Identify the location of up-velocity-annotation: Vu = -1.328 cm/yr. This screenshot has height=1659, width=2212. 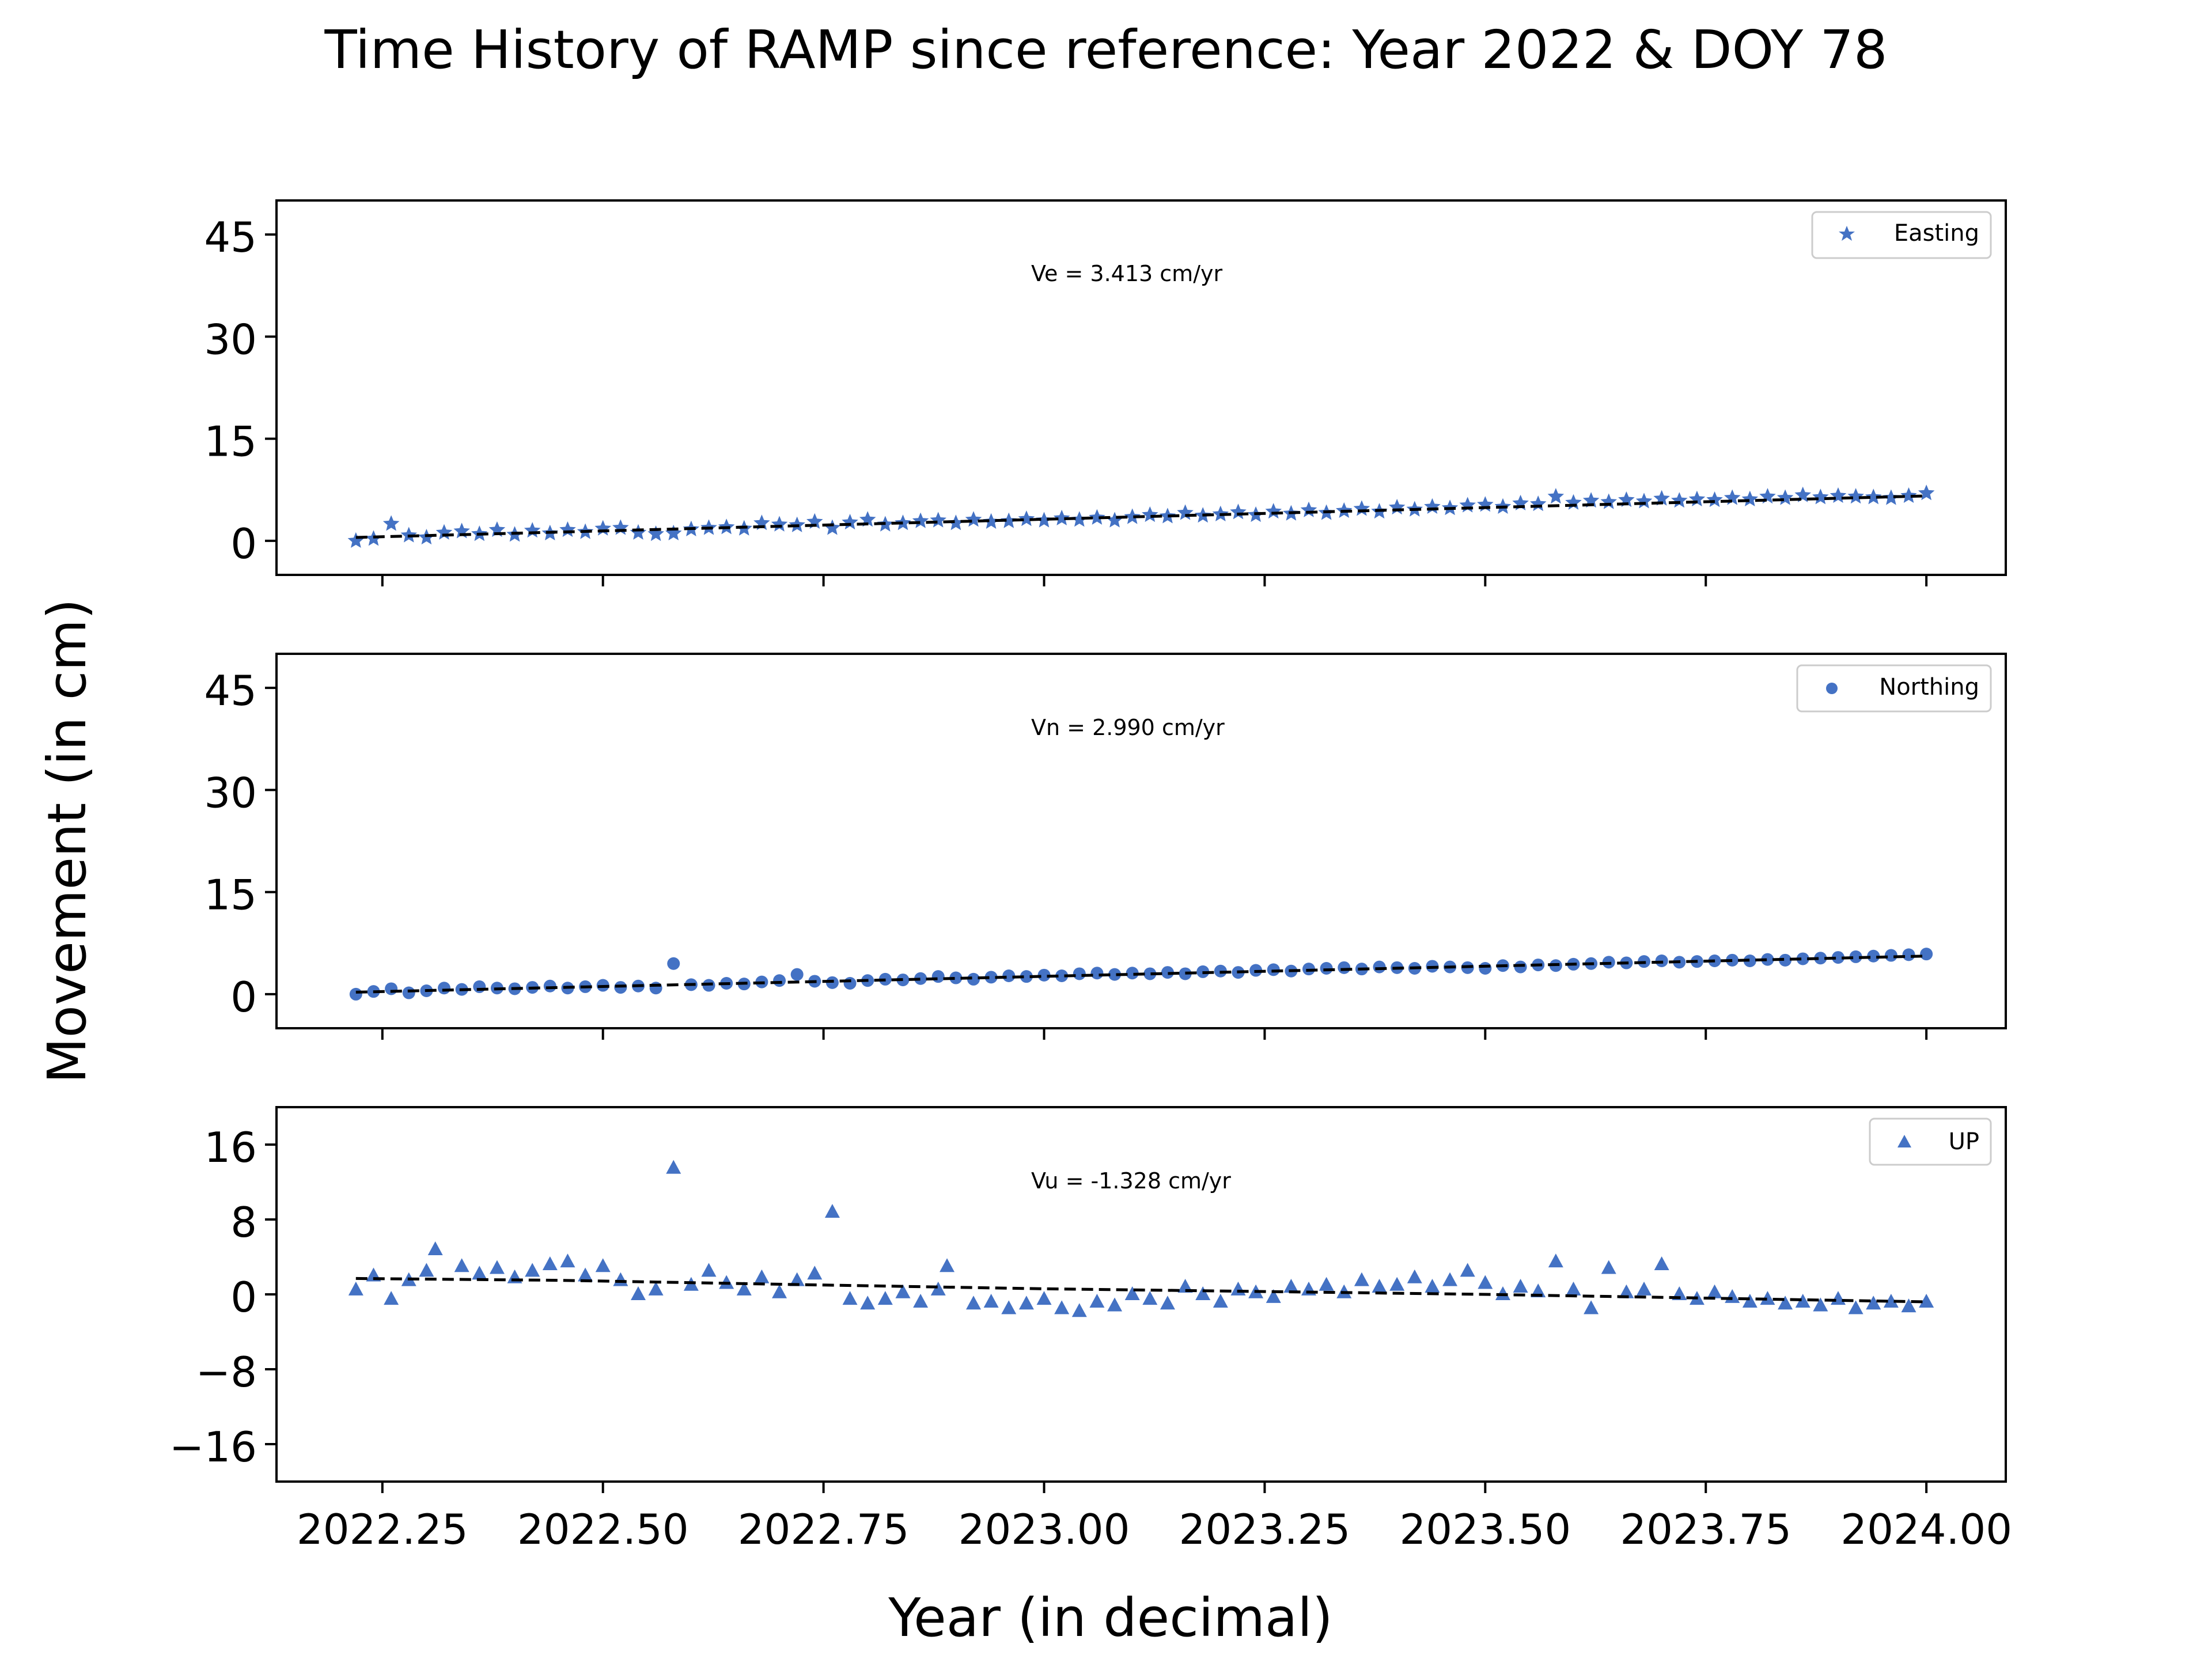
(1131, 1181).